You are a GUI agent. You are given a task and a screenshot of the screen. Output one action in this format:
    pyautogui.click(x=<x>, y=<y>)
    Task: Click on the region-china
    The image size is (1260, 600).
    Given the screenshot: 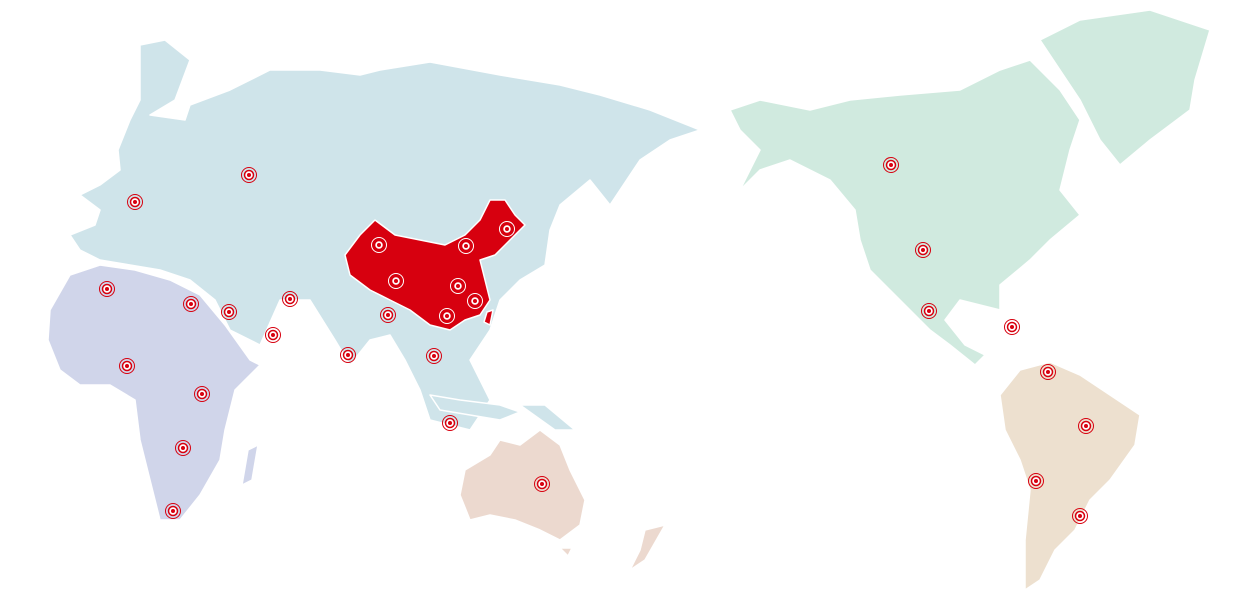 What is the action you would take?
    pyautogui.click(x=435, y=265)
    